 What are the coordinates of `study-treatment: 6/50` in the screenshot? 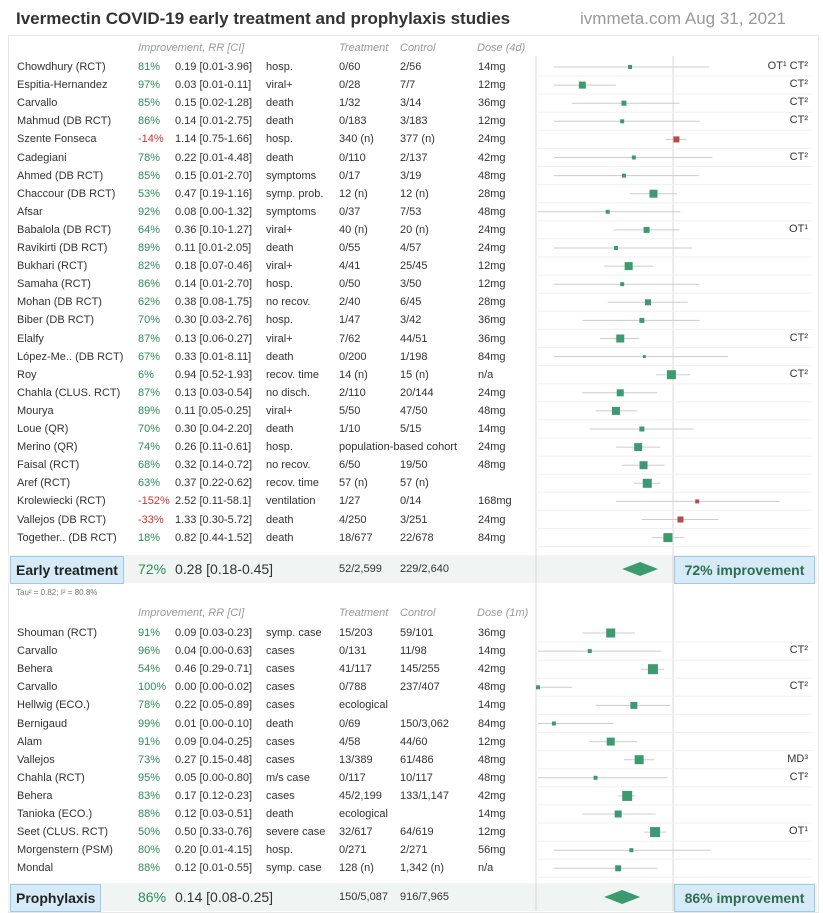 It's located at (350, 465).